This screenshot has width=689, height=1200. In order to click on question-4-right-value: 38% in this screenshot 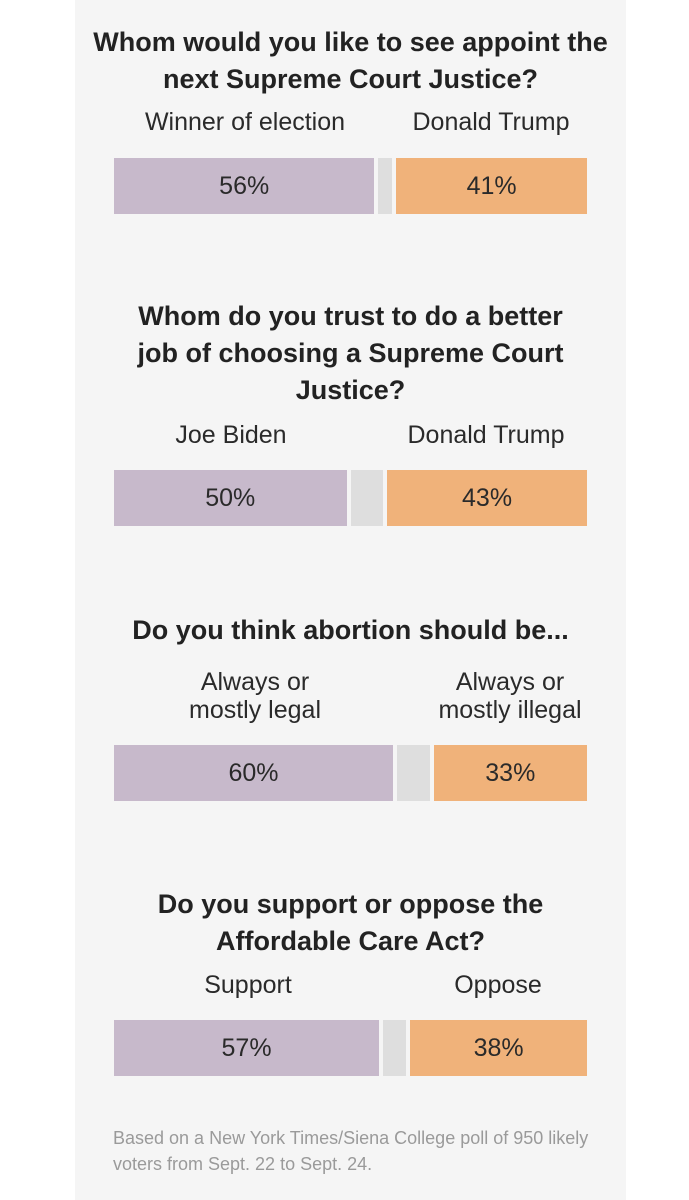, I will do `click(498, 1048)`.